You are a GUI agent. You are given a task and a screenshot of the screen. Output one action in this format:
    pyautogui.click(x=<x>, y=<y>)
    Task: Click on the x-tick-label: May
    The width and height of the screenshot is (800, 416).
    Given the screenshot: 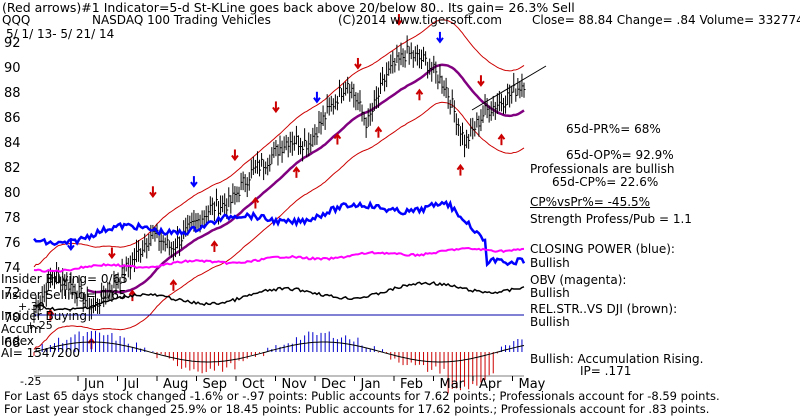 What is the action you would take?
    pyautogui.click(x=532, y=384)
    